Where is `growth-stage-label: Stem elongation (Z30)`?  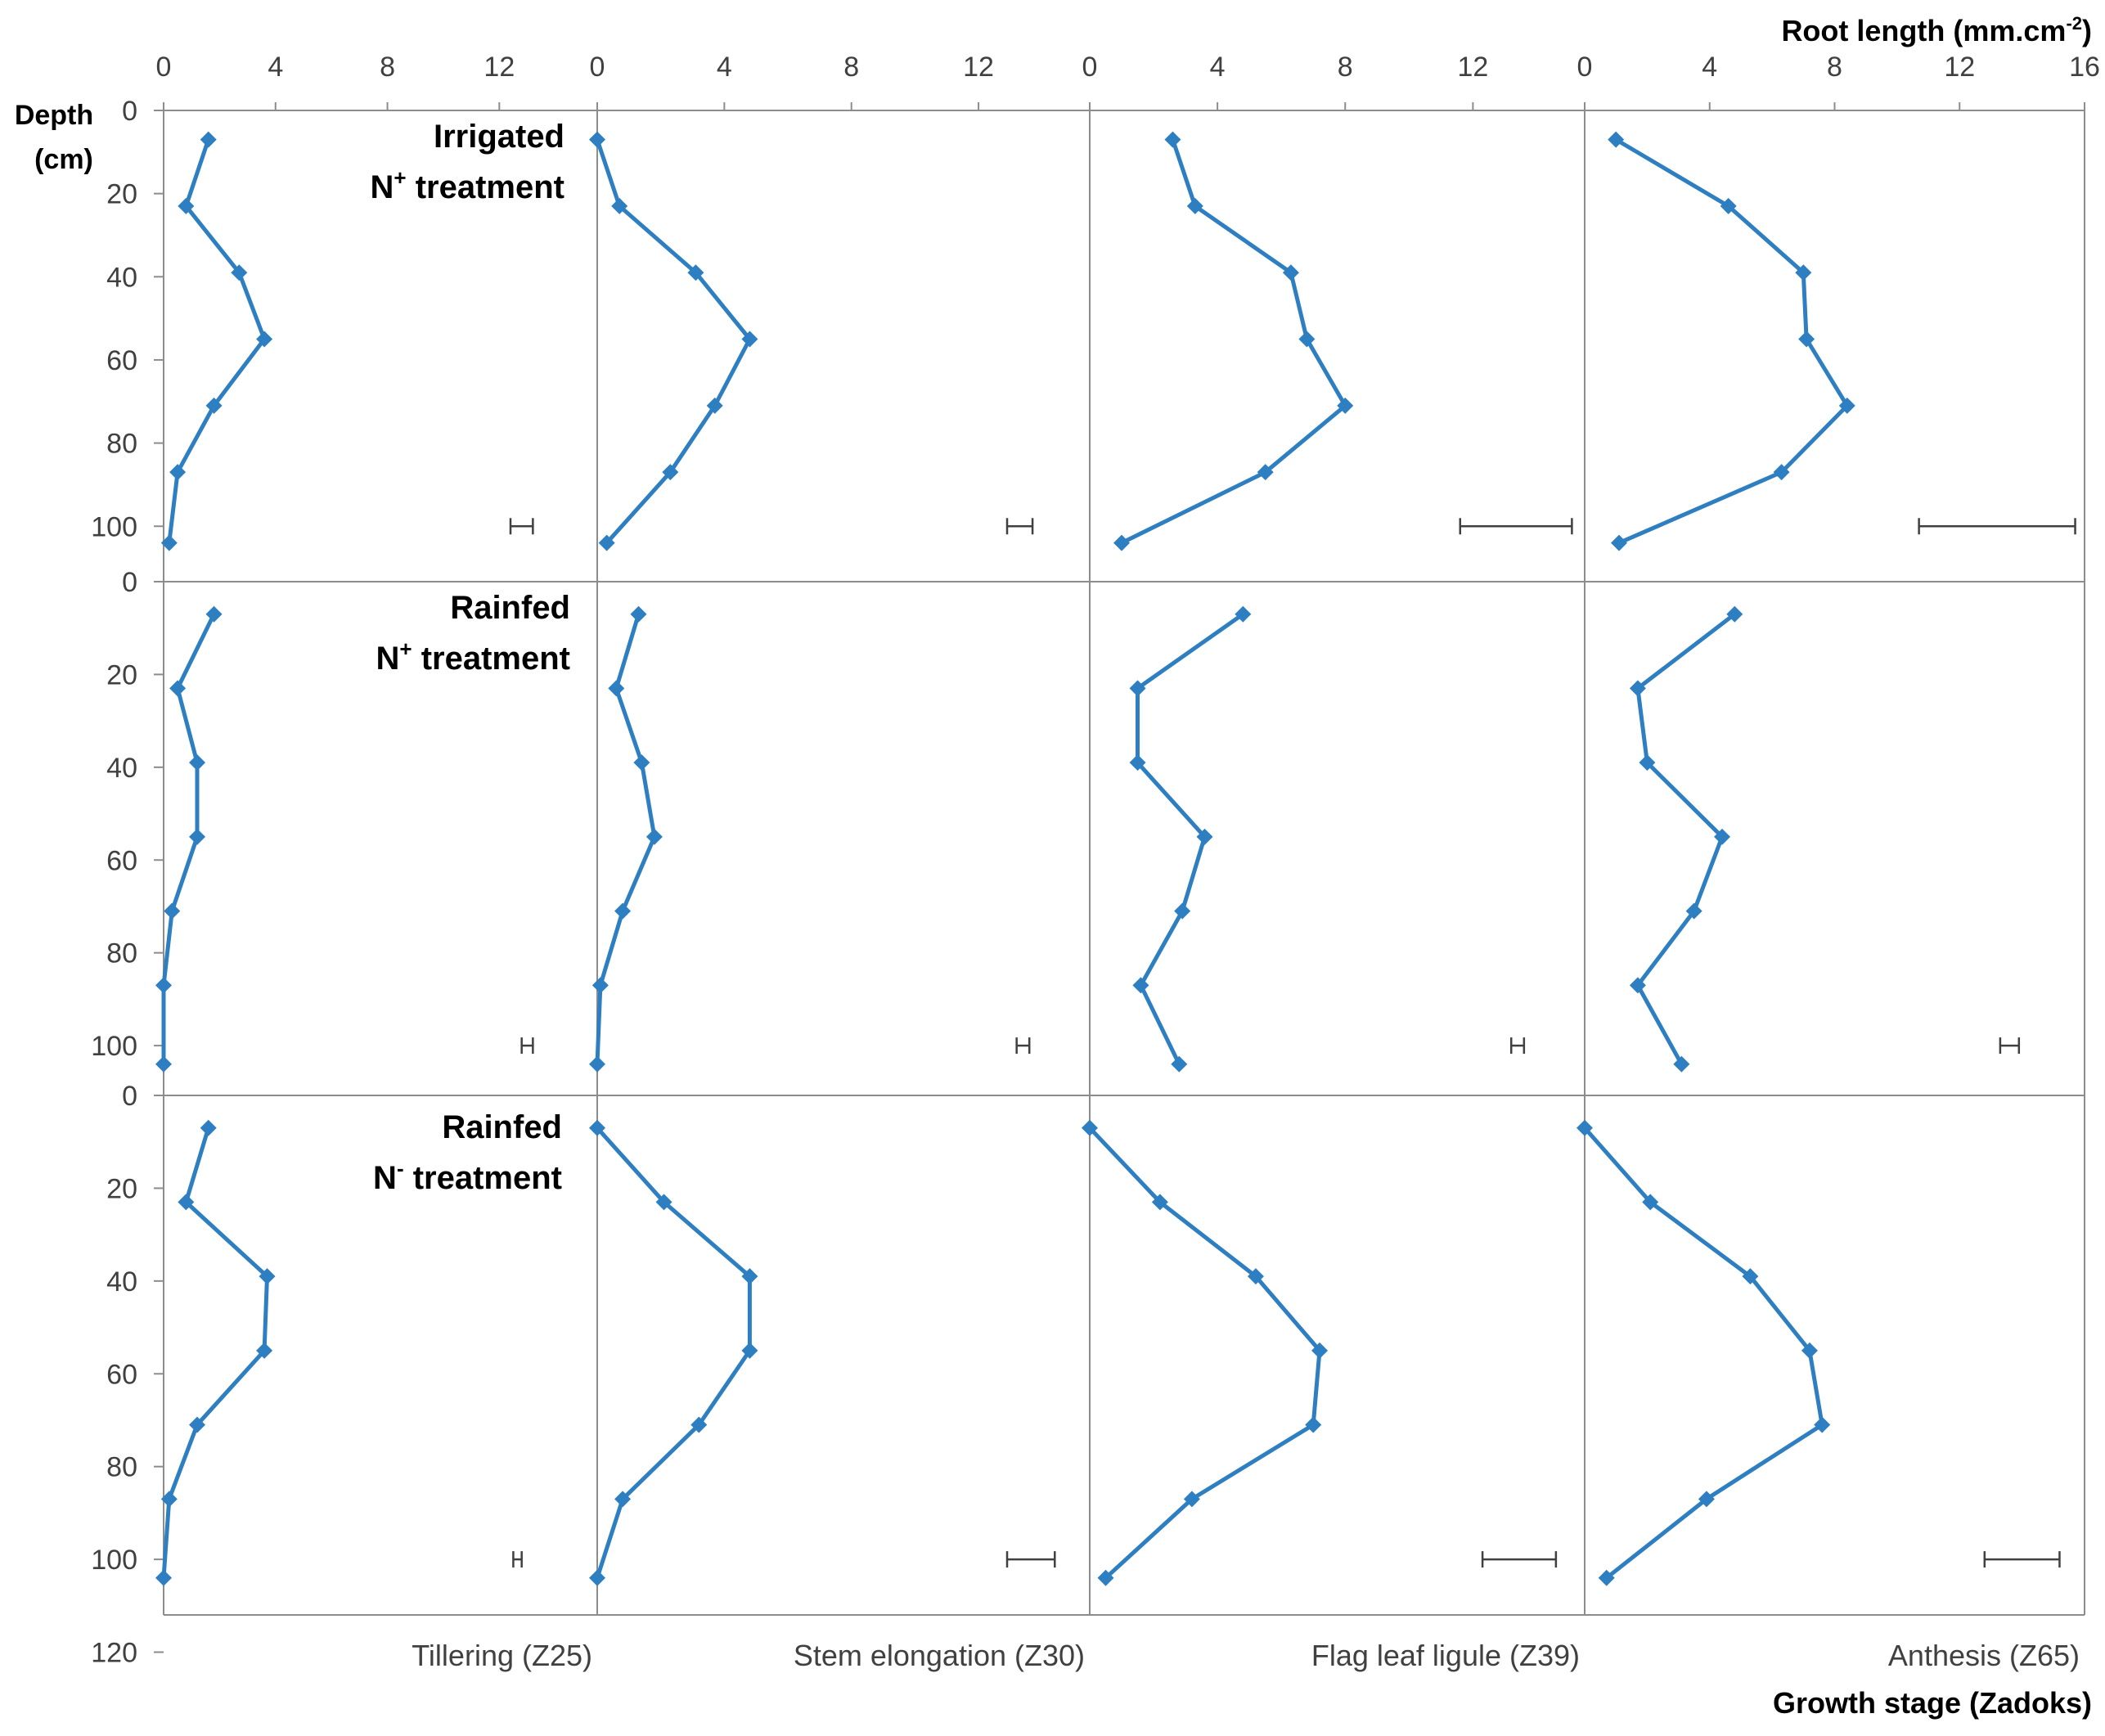 growth-stage-label: Stem elongation (Z30) is located at coordinates (939, 1655).